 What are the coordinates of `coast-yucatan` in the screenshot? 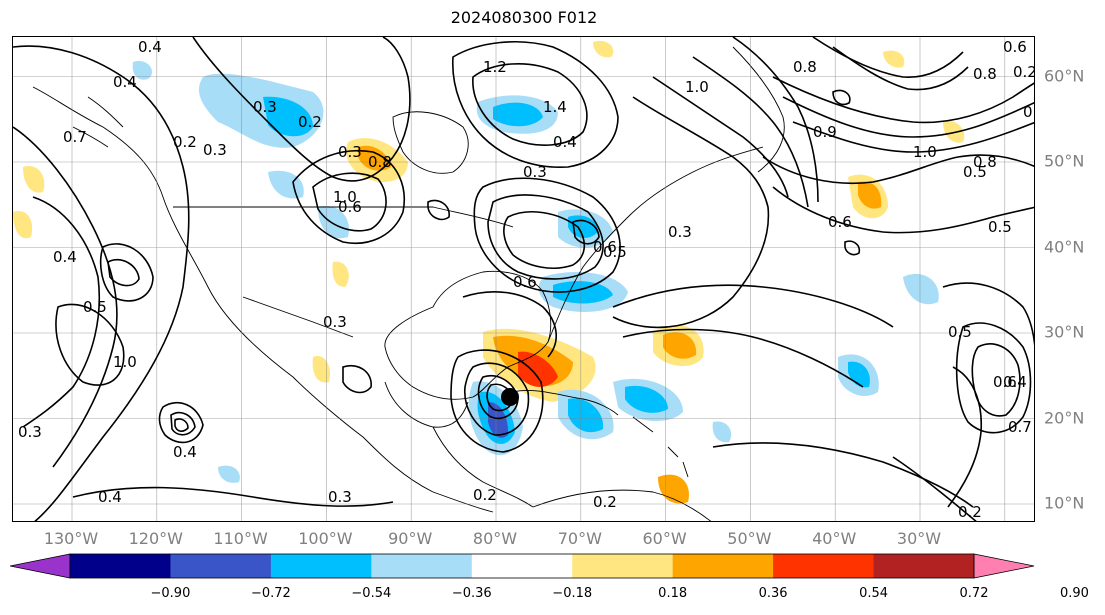 It's located at (426, 404).